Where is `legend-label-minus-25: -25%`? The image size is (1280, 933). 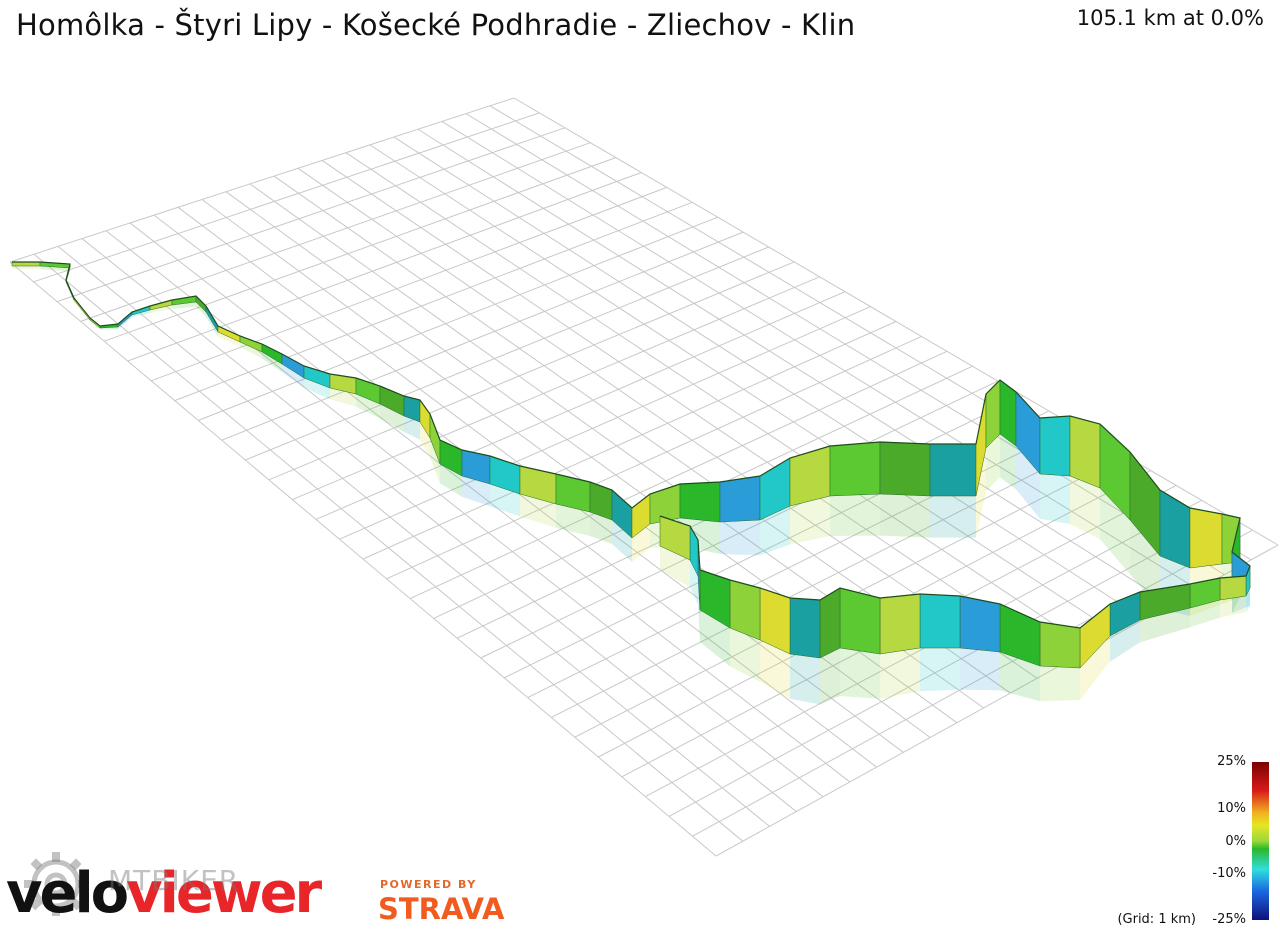 legend-label-minus-25: -25% is located at coordinates (1229, 919).